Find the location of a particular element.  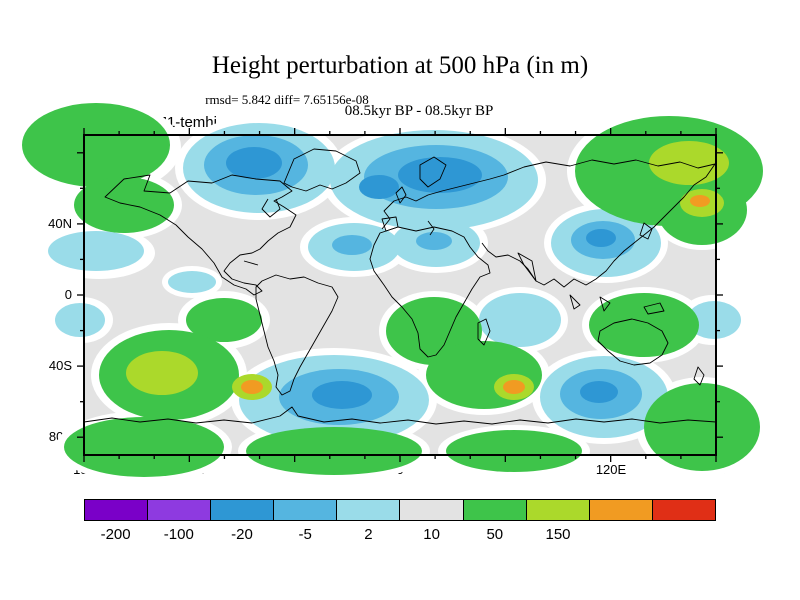

comparison-line: 08.5kyr BP - 08.5kyr BP is located at coordinates (419, 111).